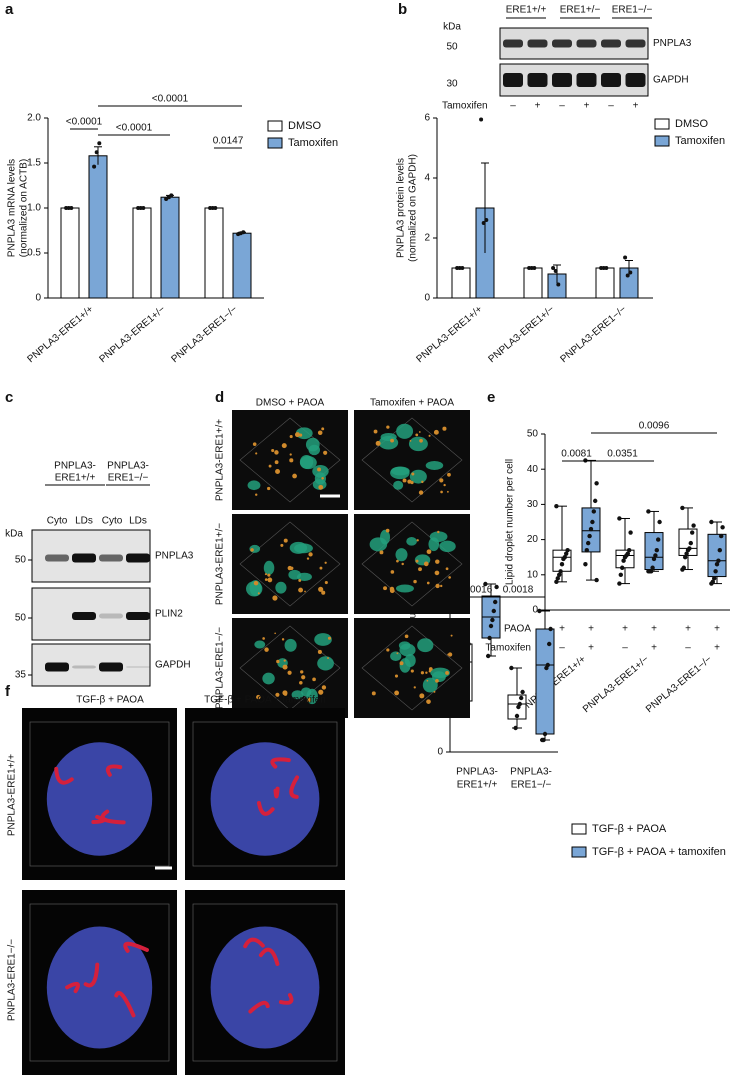 Image resolution: width=730 pixels, height=1086 pixels. What do you see at coordinates (636, 106) in the screenshot?
I see `treatment-sign: +` at bounding box center [636, 106].